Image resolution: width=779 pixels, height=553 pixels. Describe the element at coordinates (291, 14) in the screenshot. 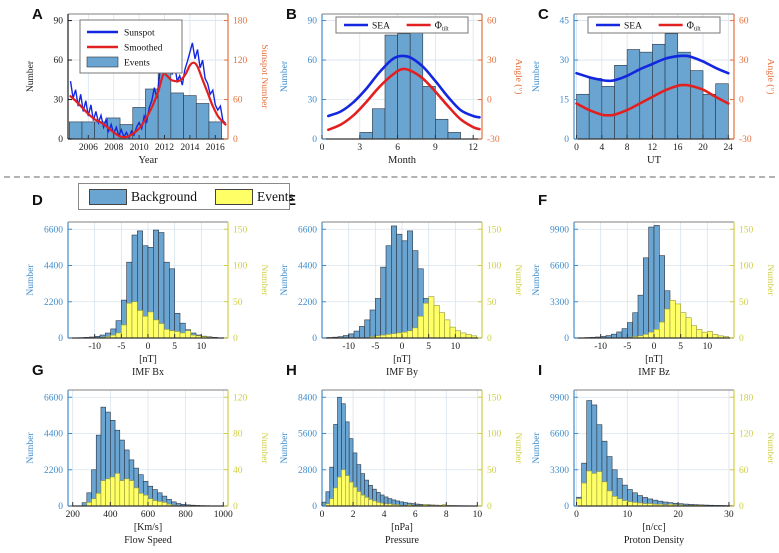

I see `panel-label-b: B` at that location.